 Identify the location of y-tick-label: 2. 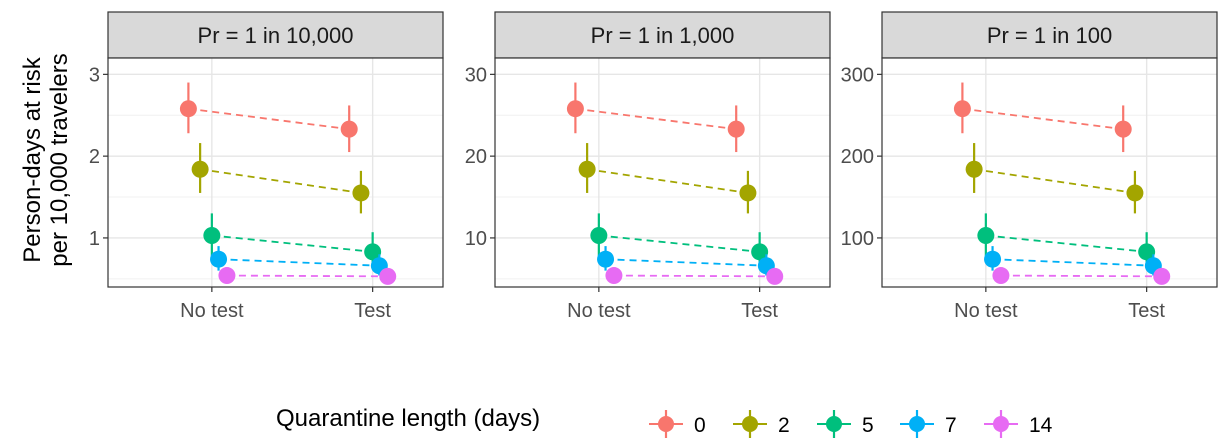
(94, 157).